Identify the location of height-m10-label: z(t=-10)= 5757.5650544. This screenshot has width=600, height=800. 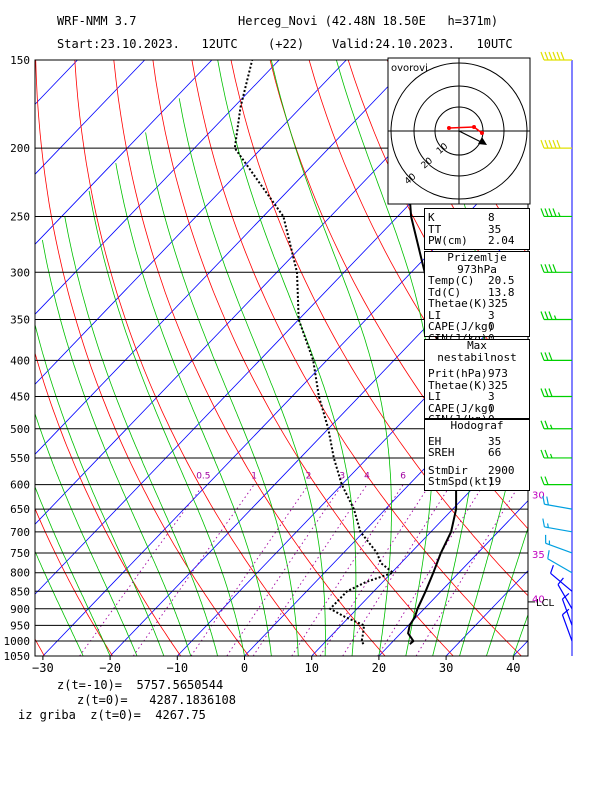
(140, 685).